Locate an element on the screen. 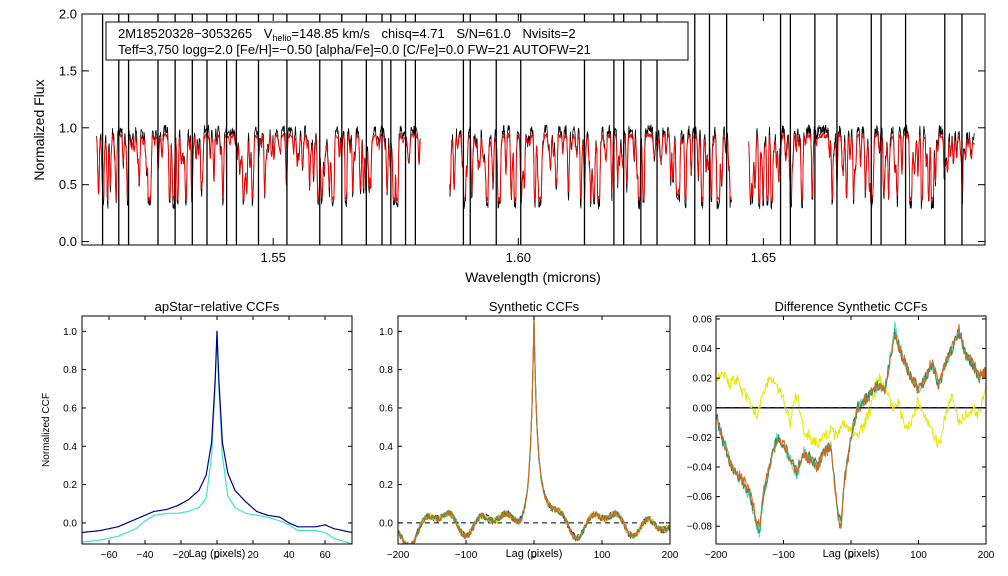 The image size is (1008, 576). y-tick-label: 0.00 is located at coordinates (703, 408).